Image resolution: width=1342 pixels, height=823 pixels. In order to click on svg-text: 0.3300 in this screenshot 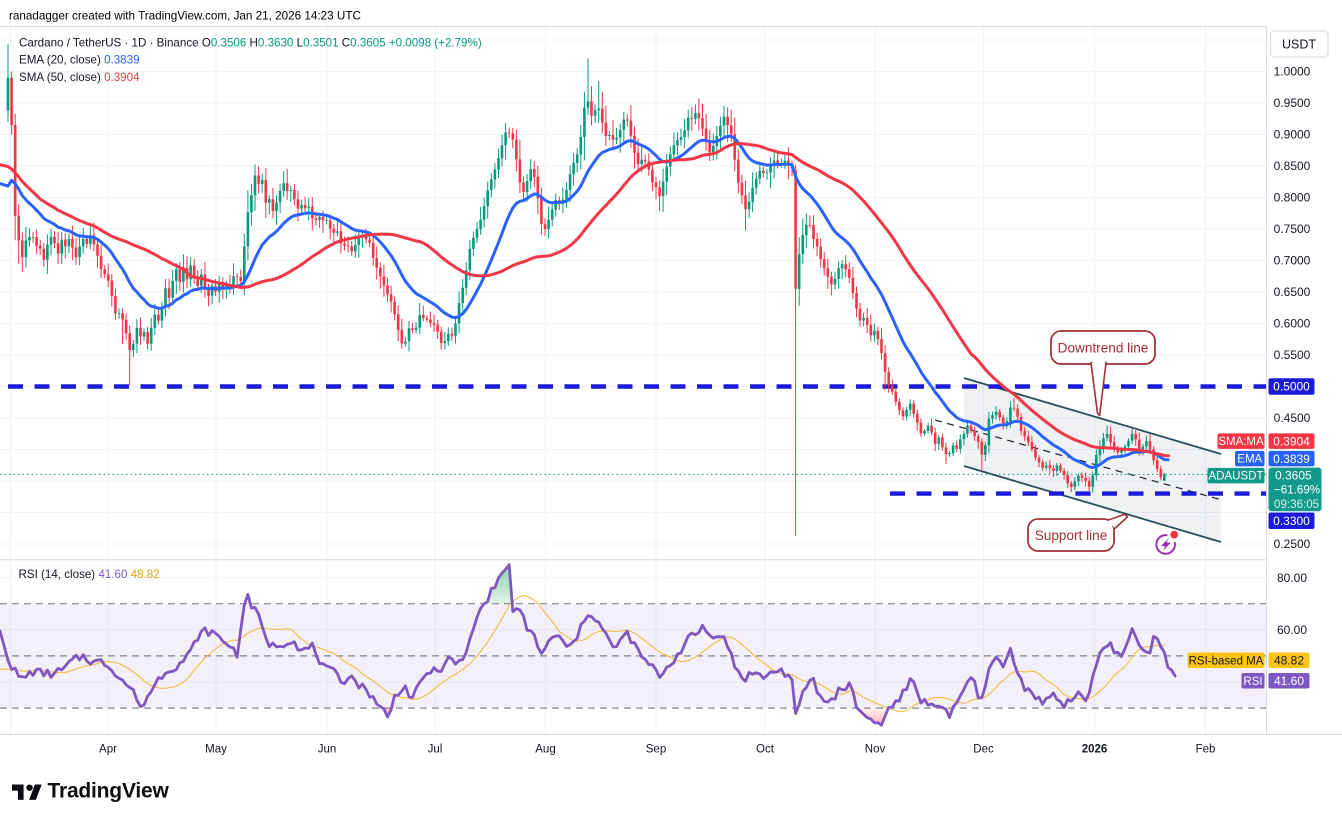, I will do `click(1291, 521)`.